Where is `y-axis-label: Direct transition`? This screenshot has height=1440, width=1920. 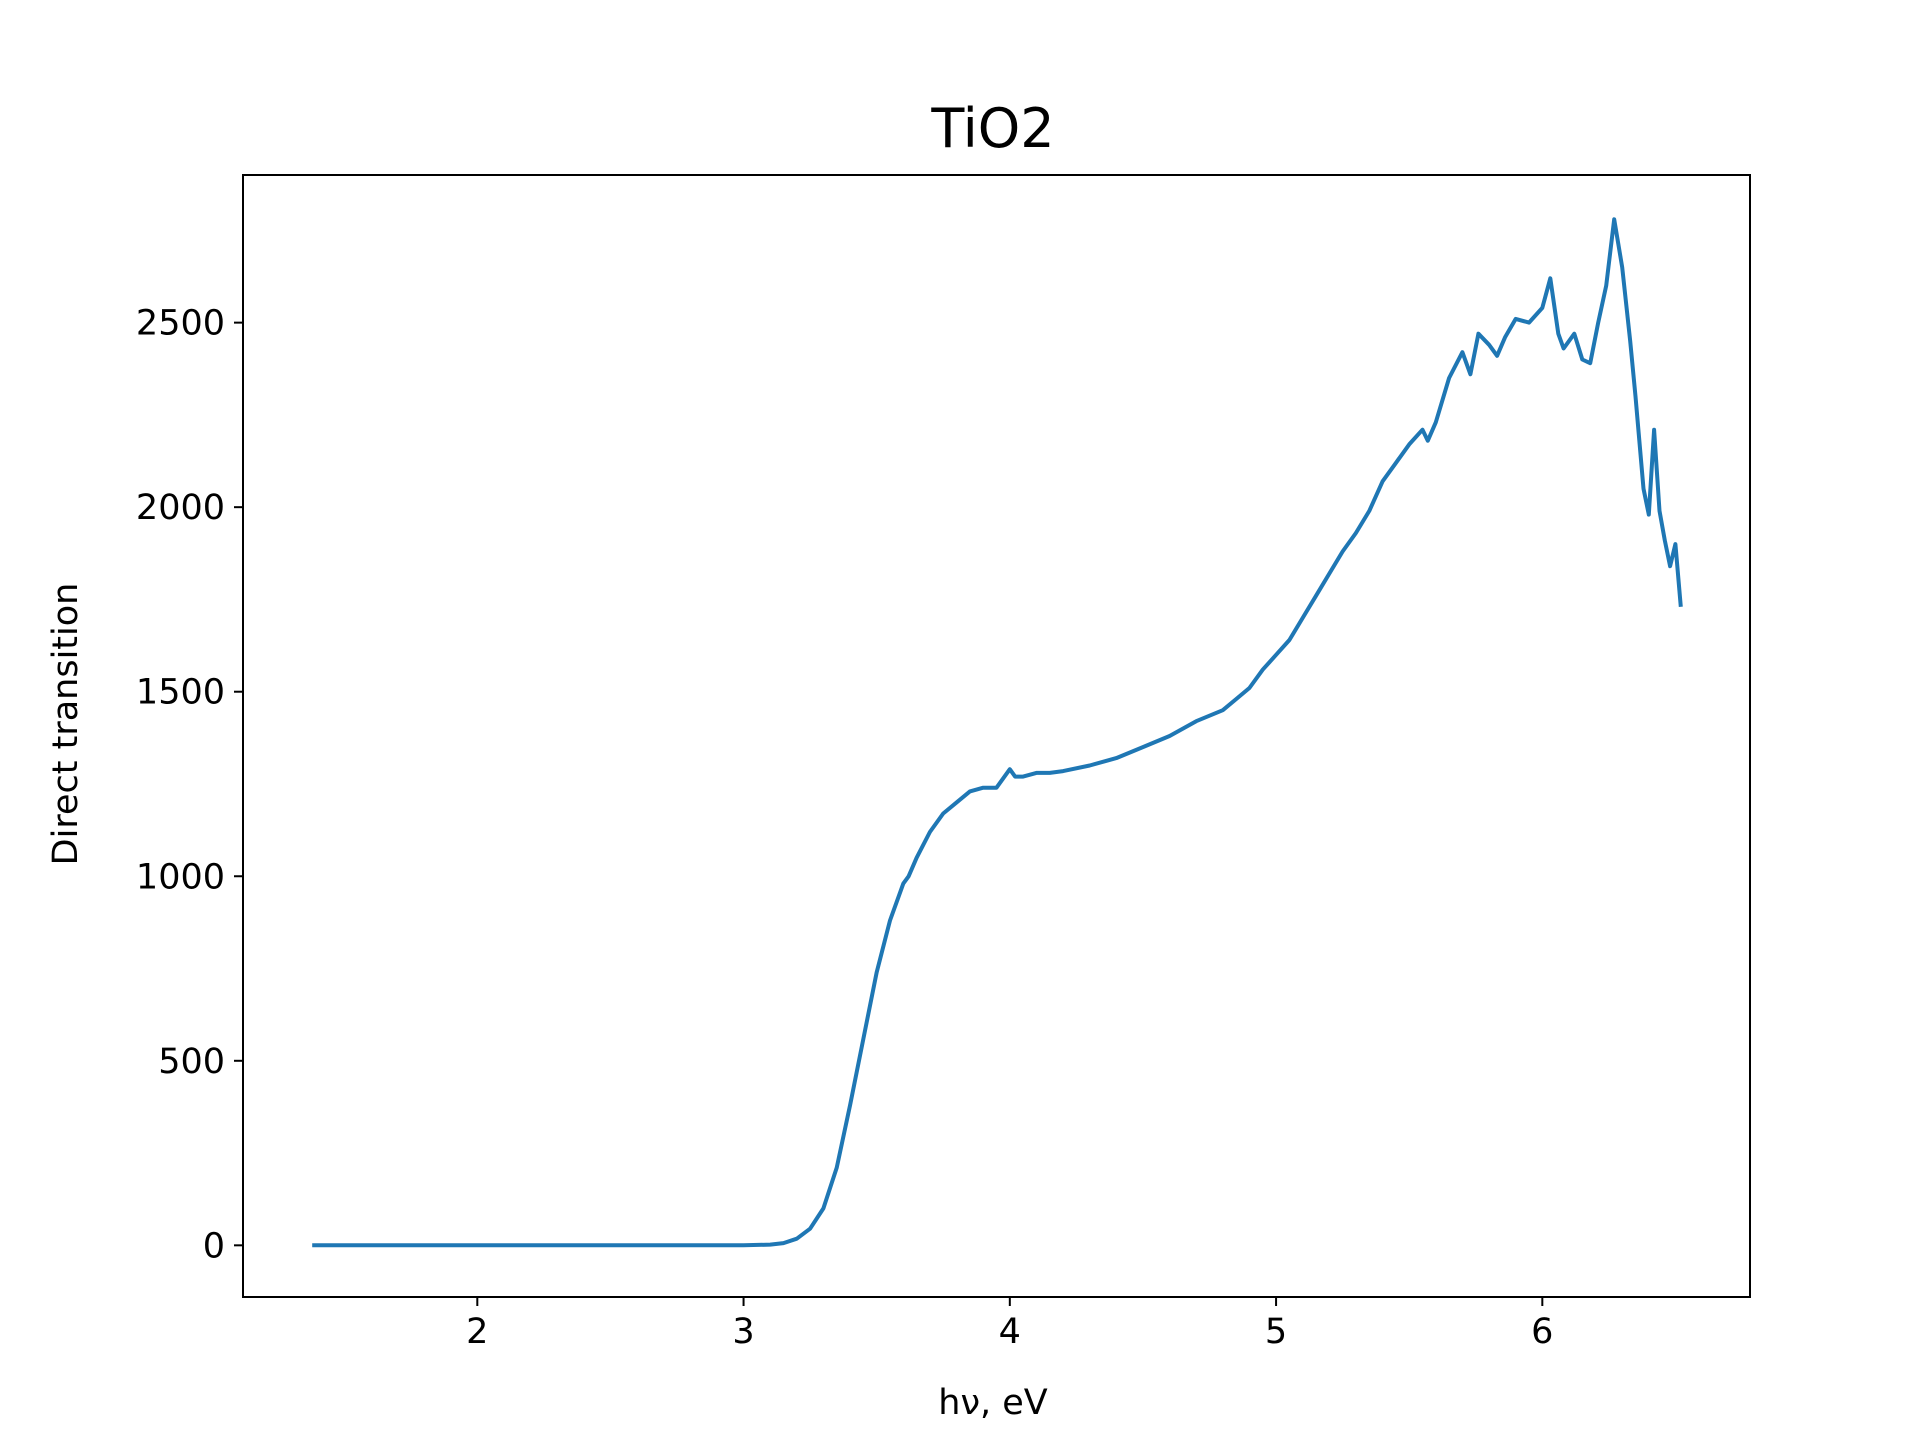 y-axis-label: Direct transition is located at coordinates (66, 724).